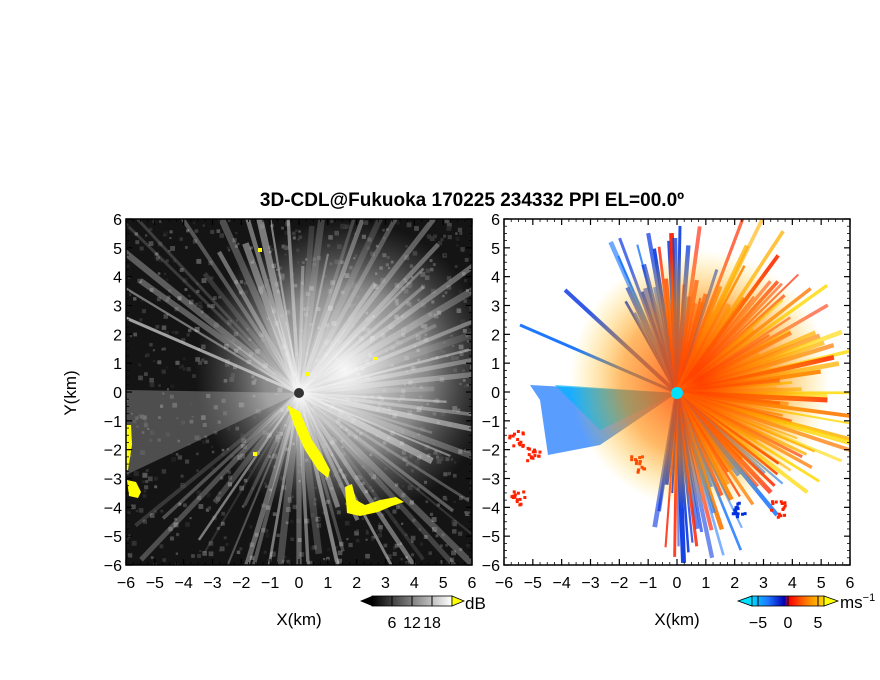 Image resolution: width=880 pixels, height=680 pixels. What do you see at coordinates (333, 370) in the screenshot?
I see `snr-echo-core` at bounding box center [333, 370].